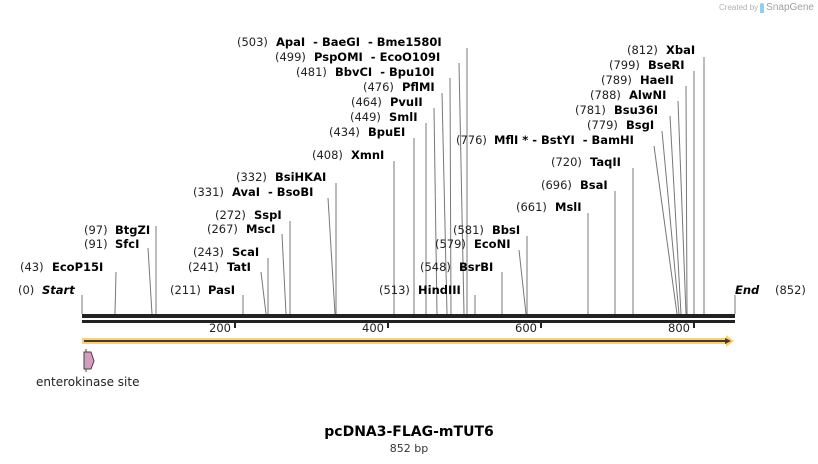  I want to click on site-name: AvaI - BsoBI, so click(272, 192).